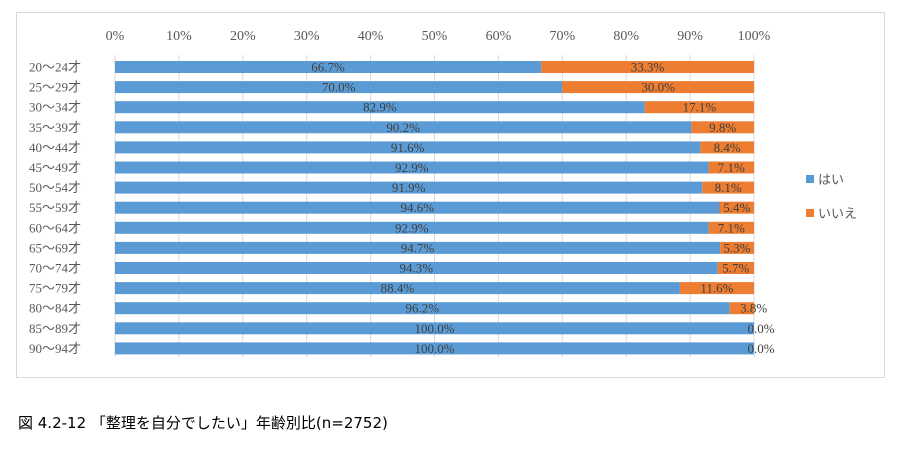 This screenshot has height=449, width=901. Describe the element at coordinates (307, 36) in the screenshot. I see `x-tick-label: 30%` at that location.